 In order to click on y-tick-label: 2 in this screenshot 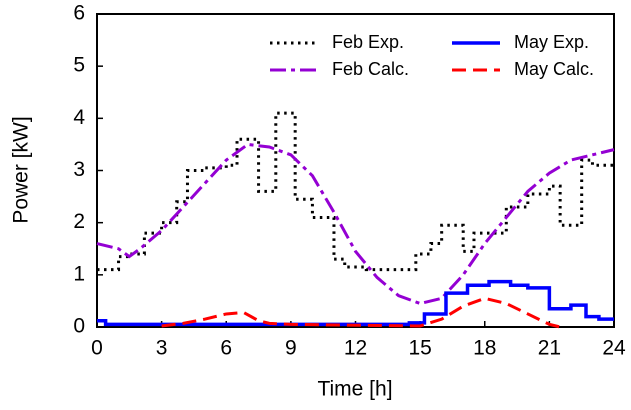, I will do `click(79, 221)`.